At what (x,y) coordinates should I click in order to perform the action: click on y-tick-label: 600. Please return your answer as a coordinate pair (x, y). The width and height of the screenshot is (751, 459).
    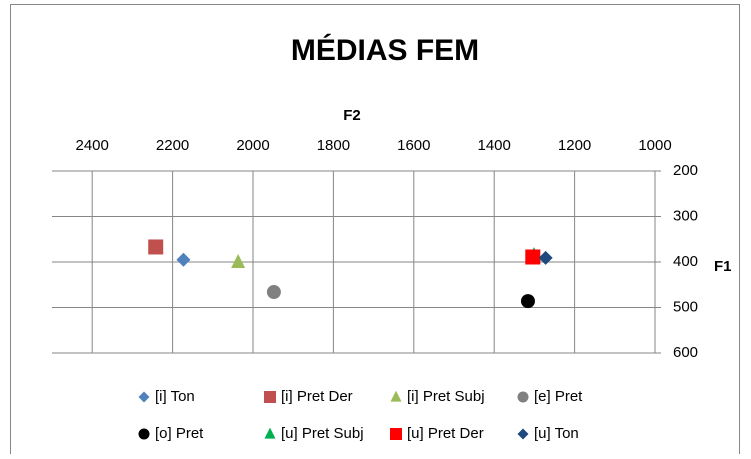
    Looking at the image, I should click on (685, 352).